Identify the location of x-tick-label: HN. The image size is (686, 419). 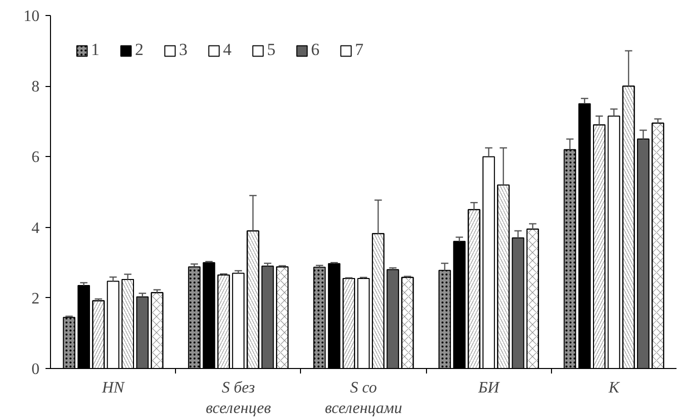
(113, 388).